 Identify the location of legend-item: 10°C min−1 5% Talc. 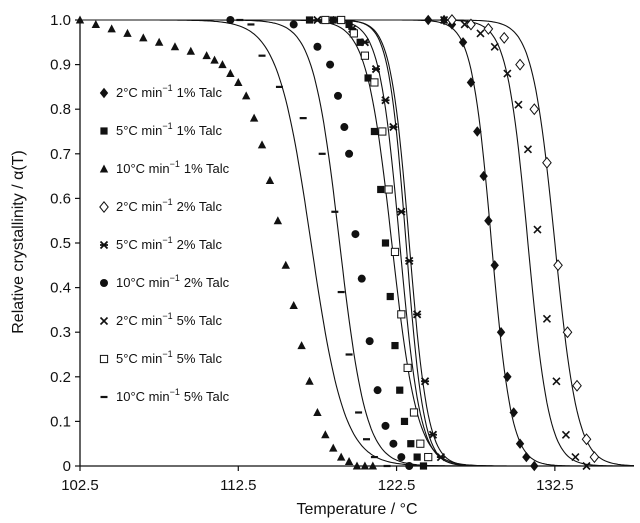
(165, 395).